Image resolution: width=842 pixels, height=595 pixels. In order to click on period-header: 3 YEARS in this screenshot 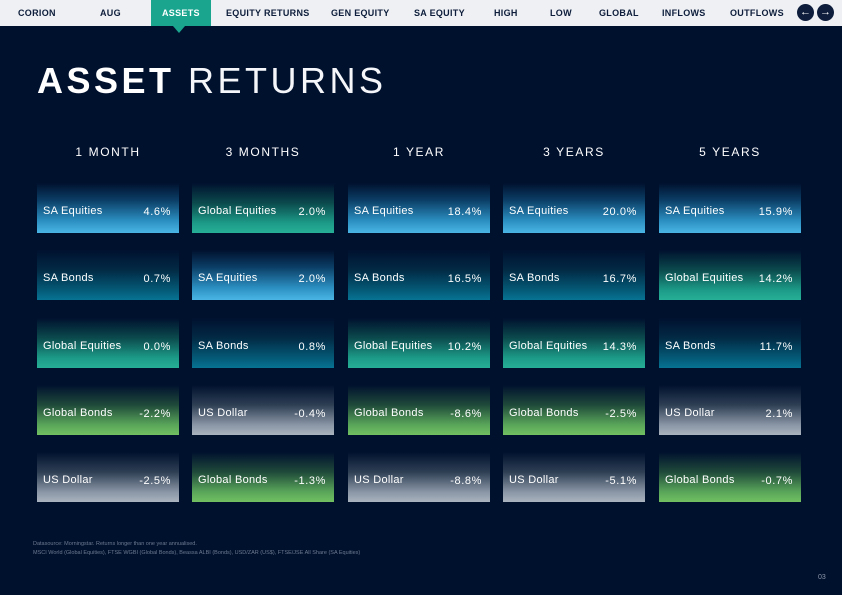, I will do `click(574, 152)`.